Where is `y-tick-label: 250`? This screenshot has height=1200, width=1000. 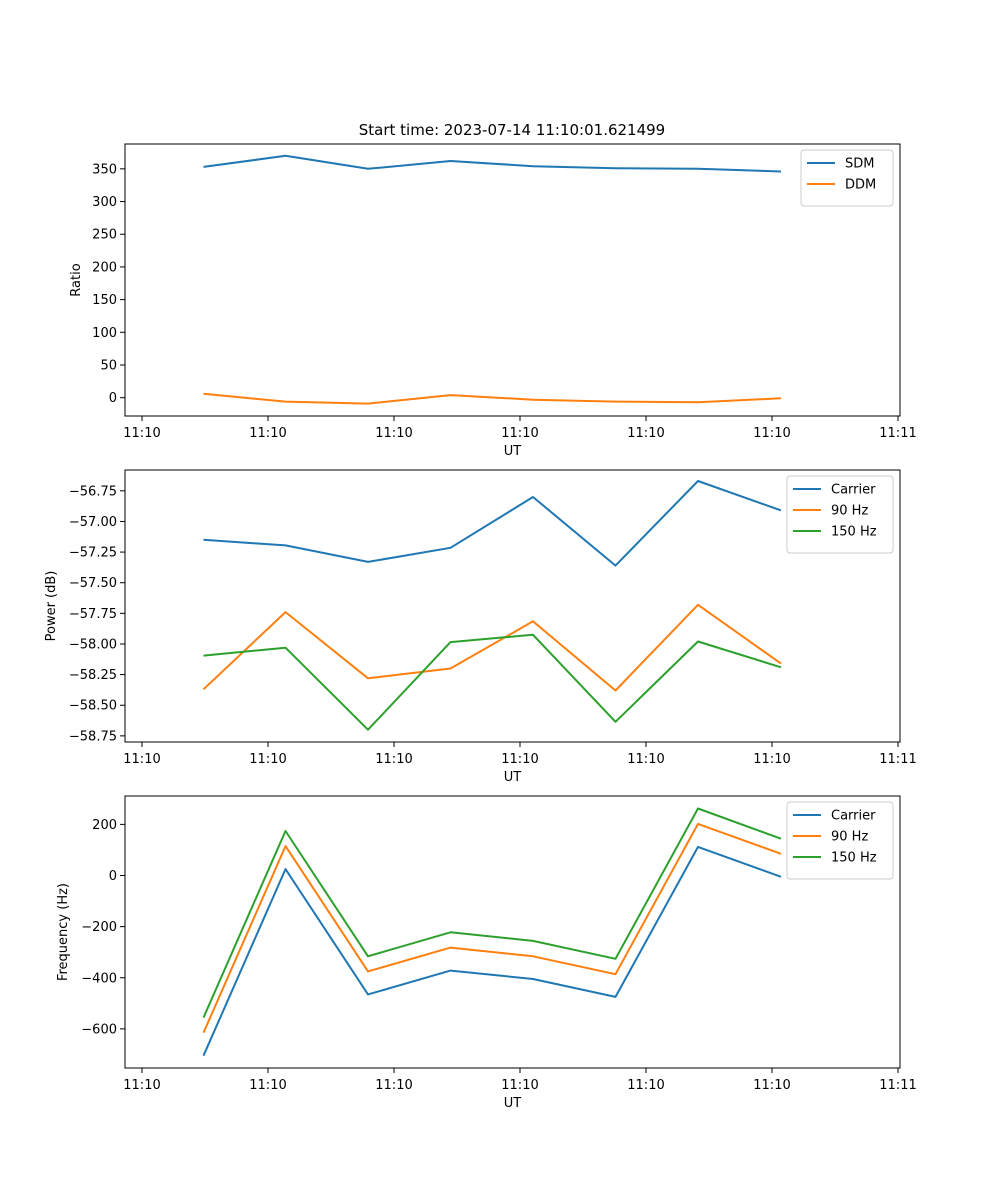
y-tick-label: 250 is located at coordinates (104, 235).